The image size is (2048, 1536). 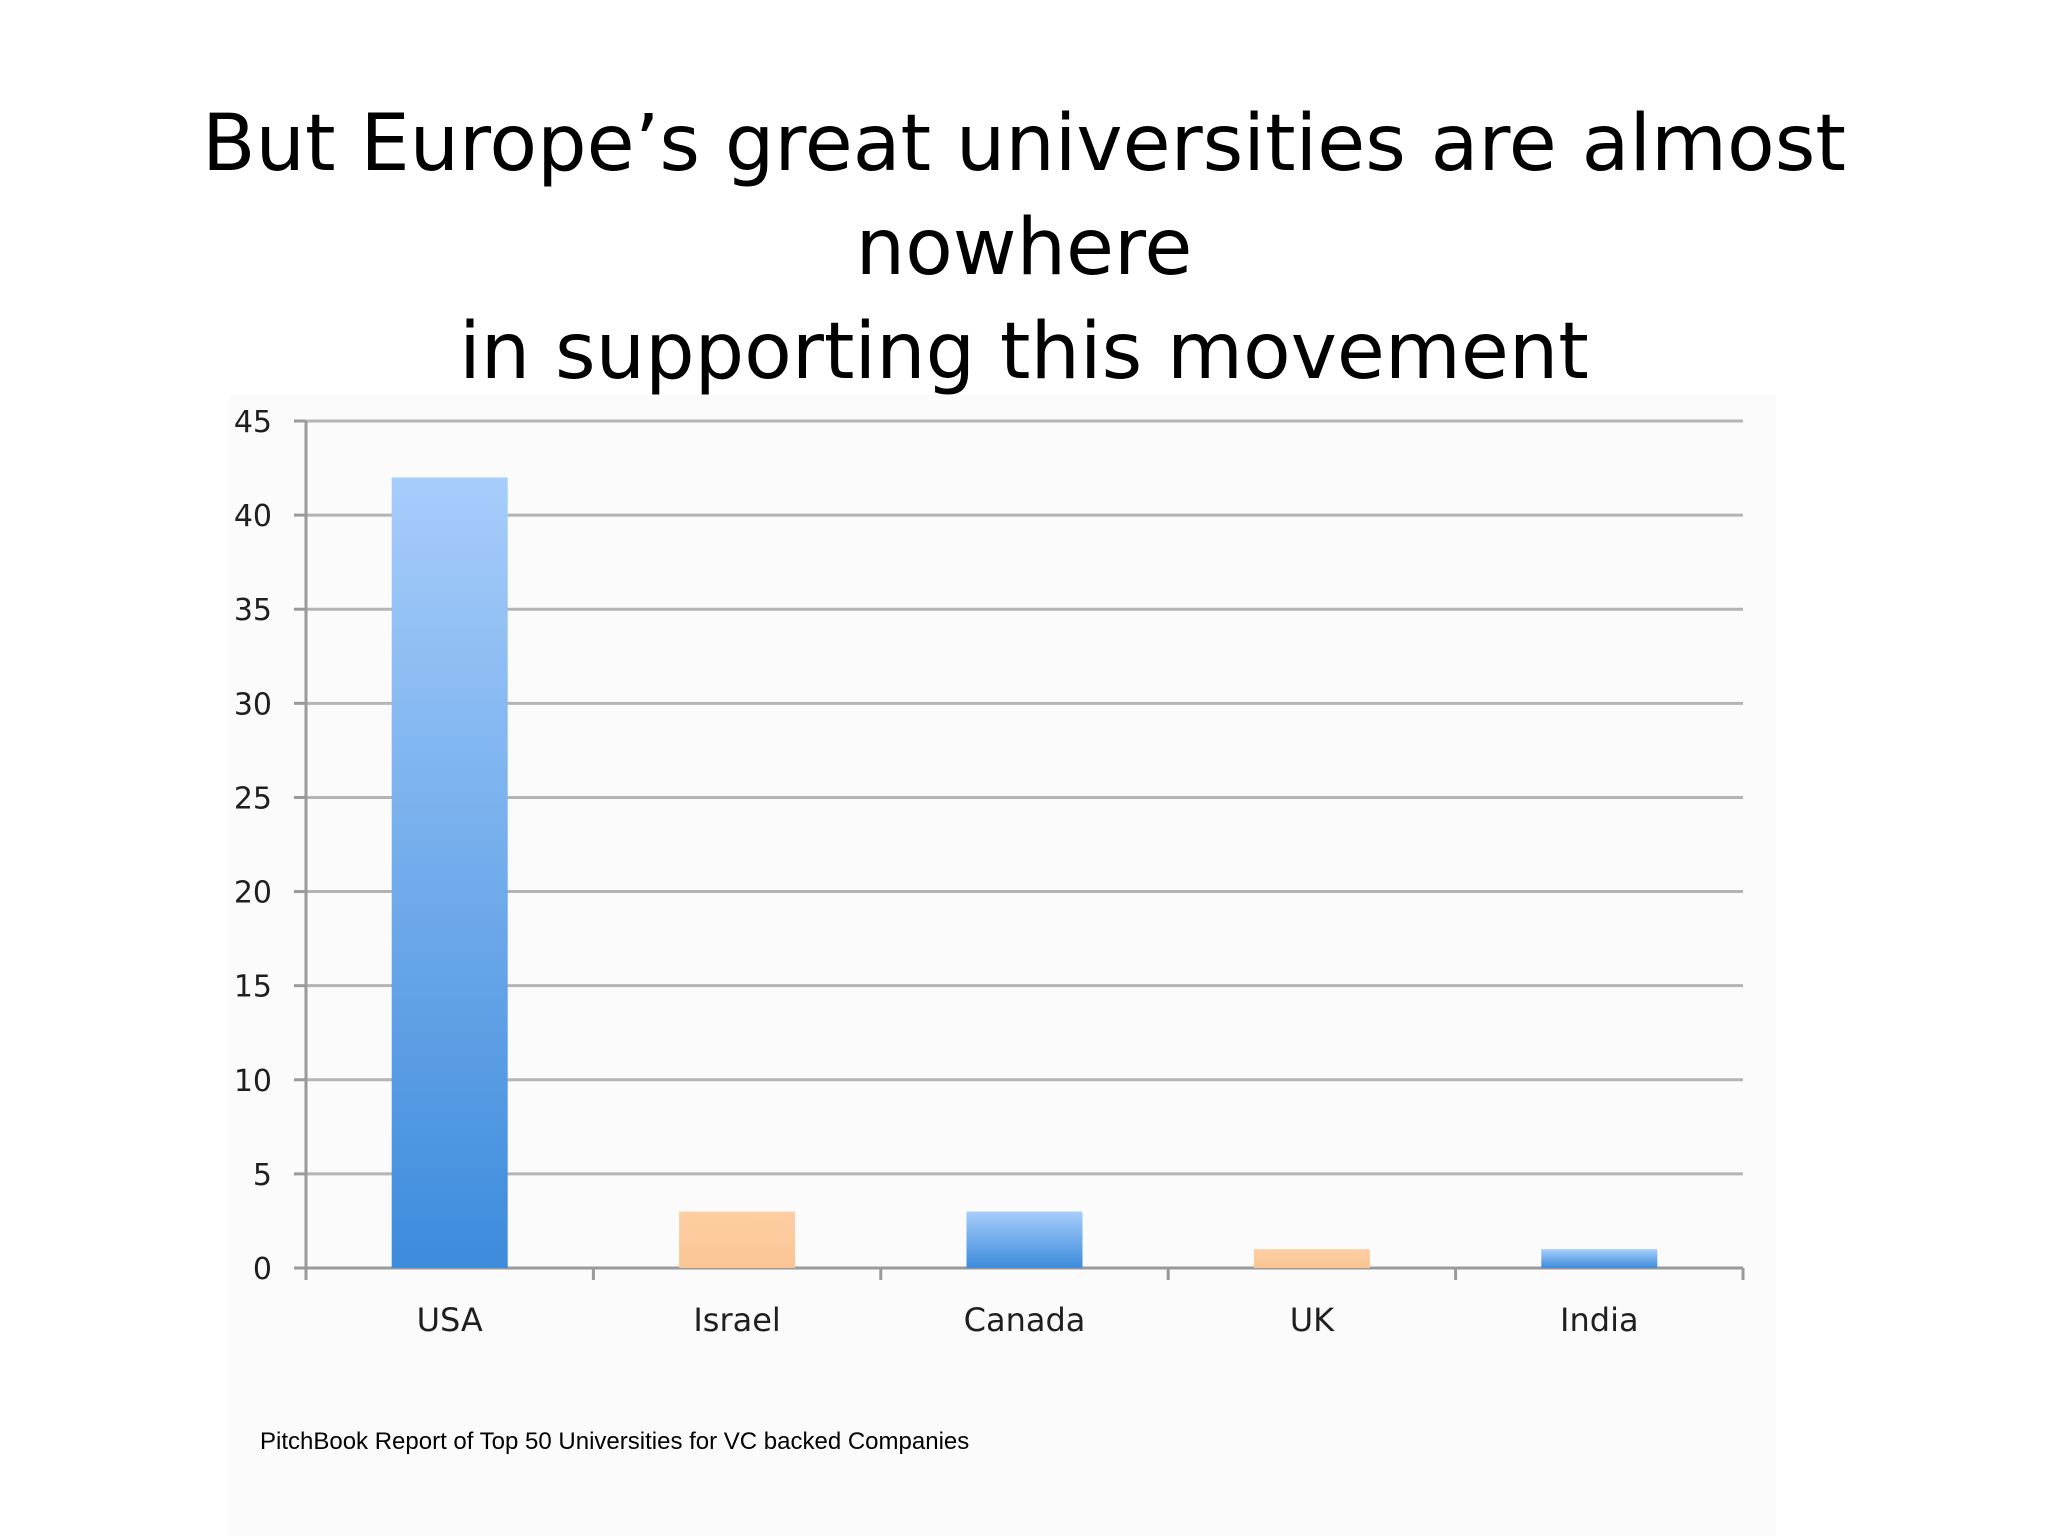 I want to click on y-tick-label-30: 30, so click(x=253, y=704).